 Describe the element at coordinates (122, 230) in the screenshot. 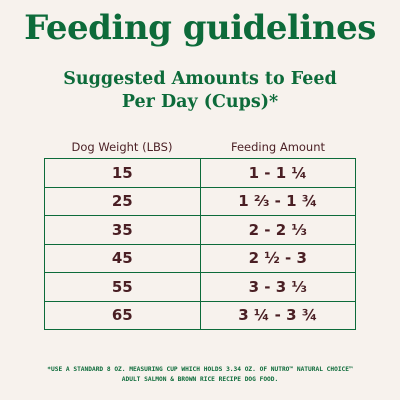

I see `weight-cell: 35` at that location.